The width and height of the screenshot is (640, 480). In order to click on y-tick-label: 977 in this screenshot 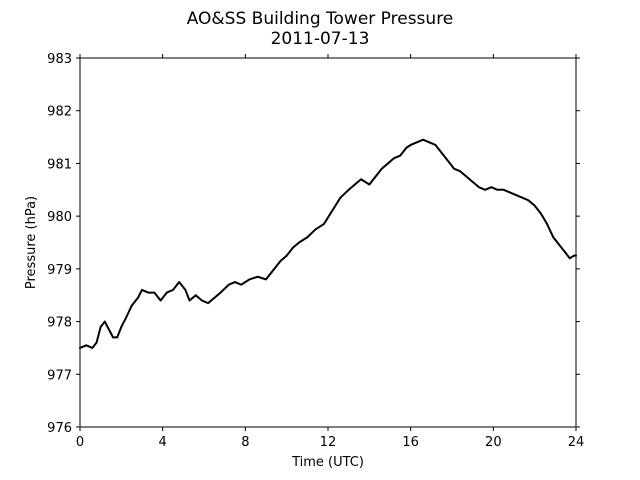, I will do `click(59, 375)`.